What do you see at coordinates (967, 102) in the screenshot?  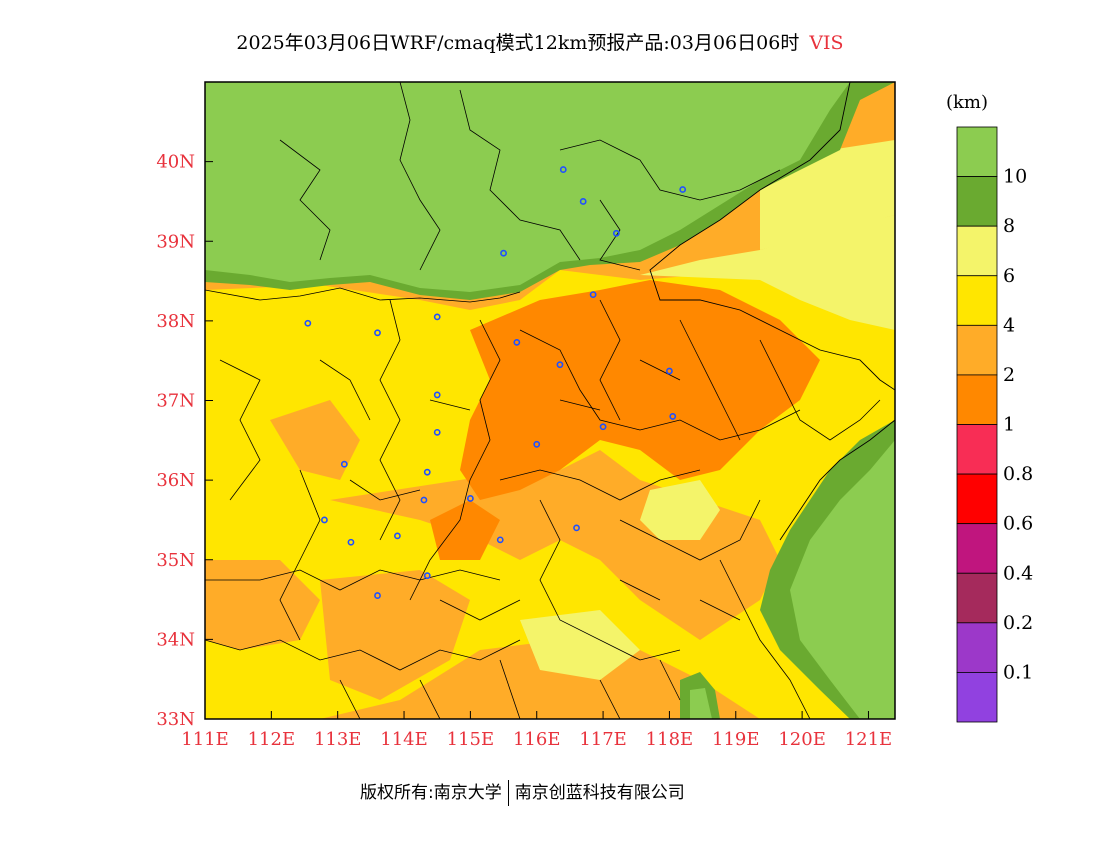 I see `legend-unit: (km)` at bounding box center [967, 102].